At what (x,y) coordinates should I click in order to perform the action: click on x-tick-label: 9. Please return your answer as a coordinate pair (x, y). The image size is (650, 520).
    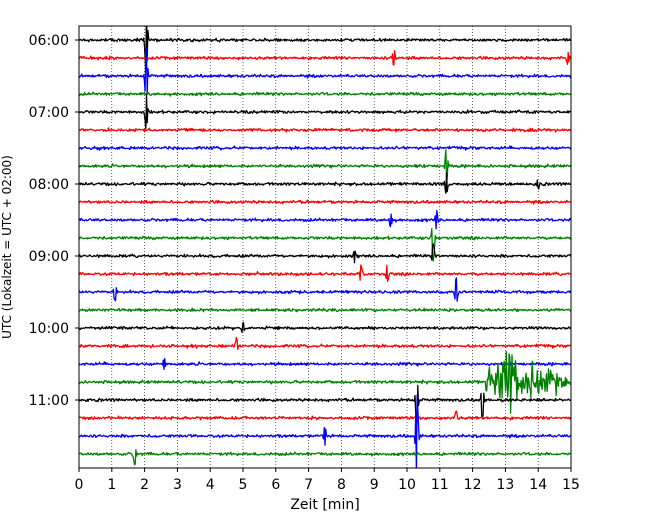
    Looking at the image, I should click on (374, 485).